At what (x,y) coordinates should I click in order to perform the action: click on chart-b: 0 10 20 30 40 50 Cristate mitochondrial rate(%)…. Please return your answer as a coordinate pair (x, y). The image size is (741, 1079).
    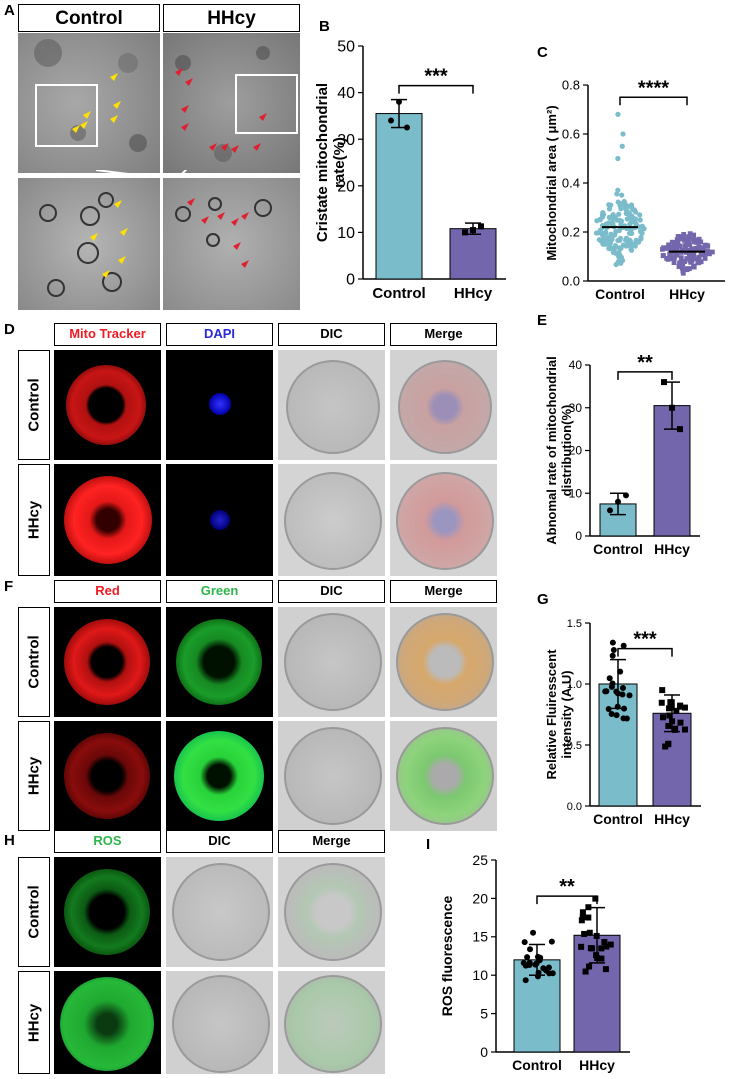
    Looking at the image, I should click on (410, 170).